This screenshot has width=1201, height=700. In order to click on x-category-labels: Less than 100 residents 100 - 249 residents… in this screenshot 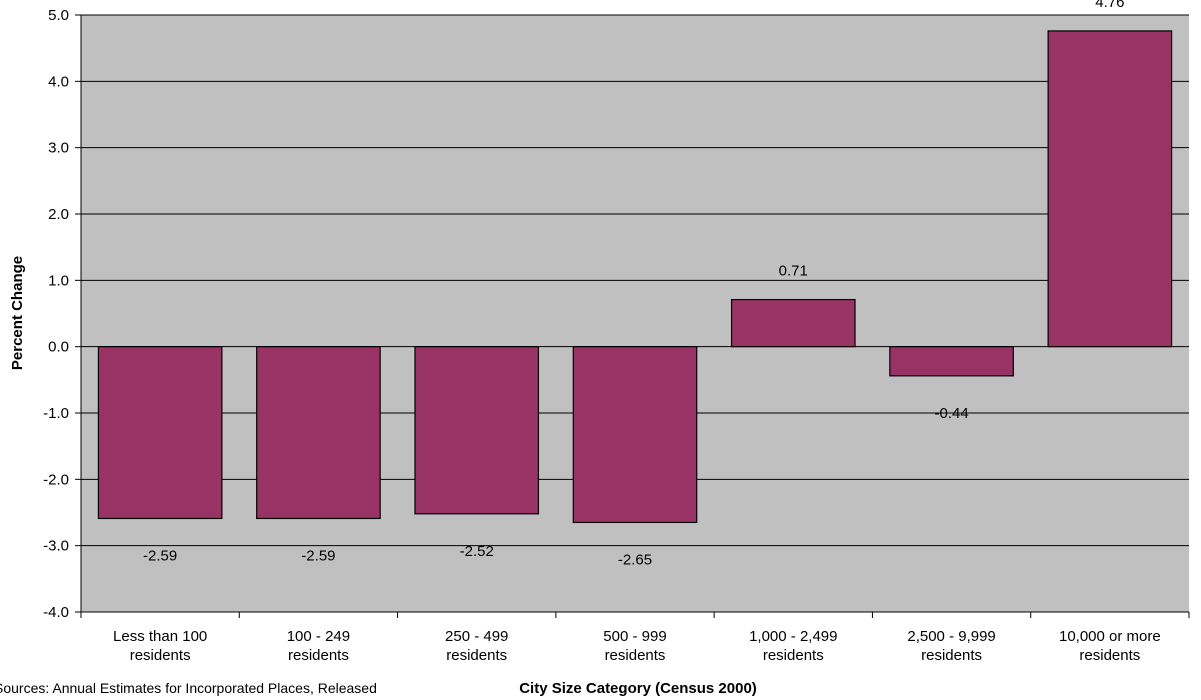, I will do `click(637, 646)`.